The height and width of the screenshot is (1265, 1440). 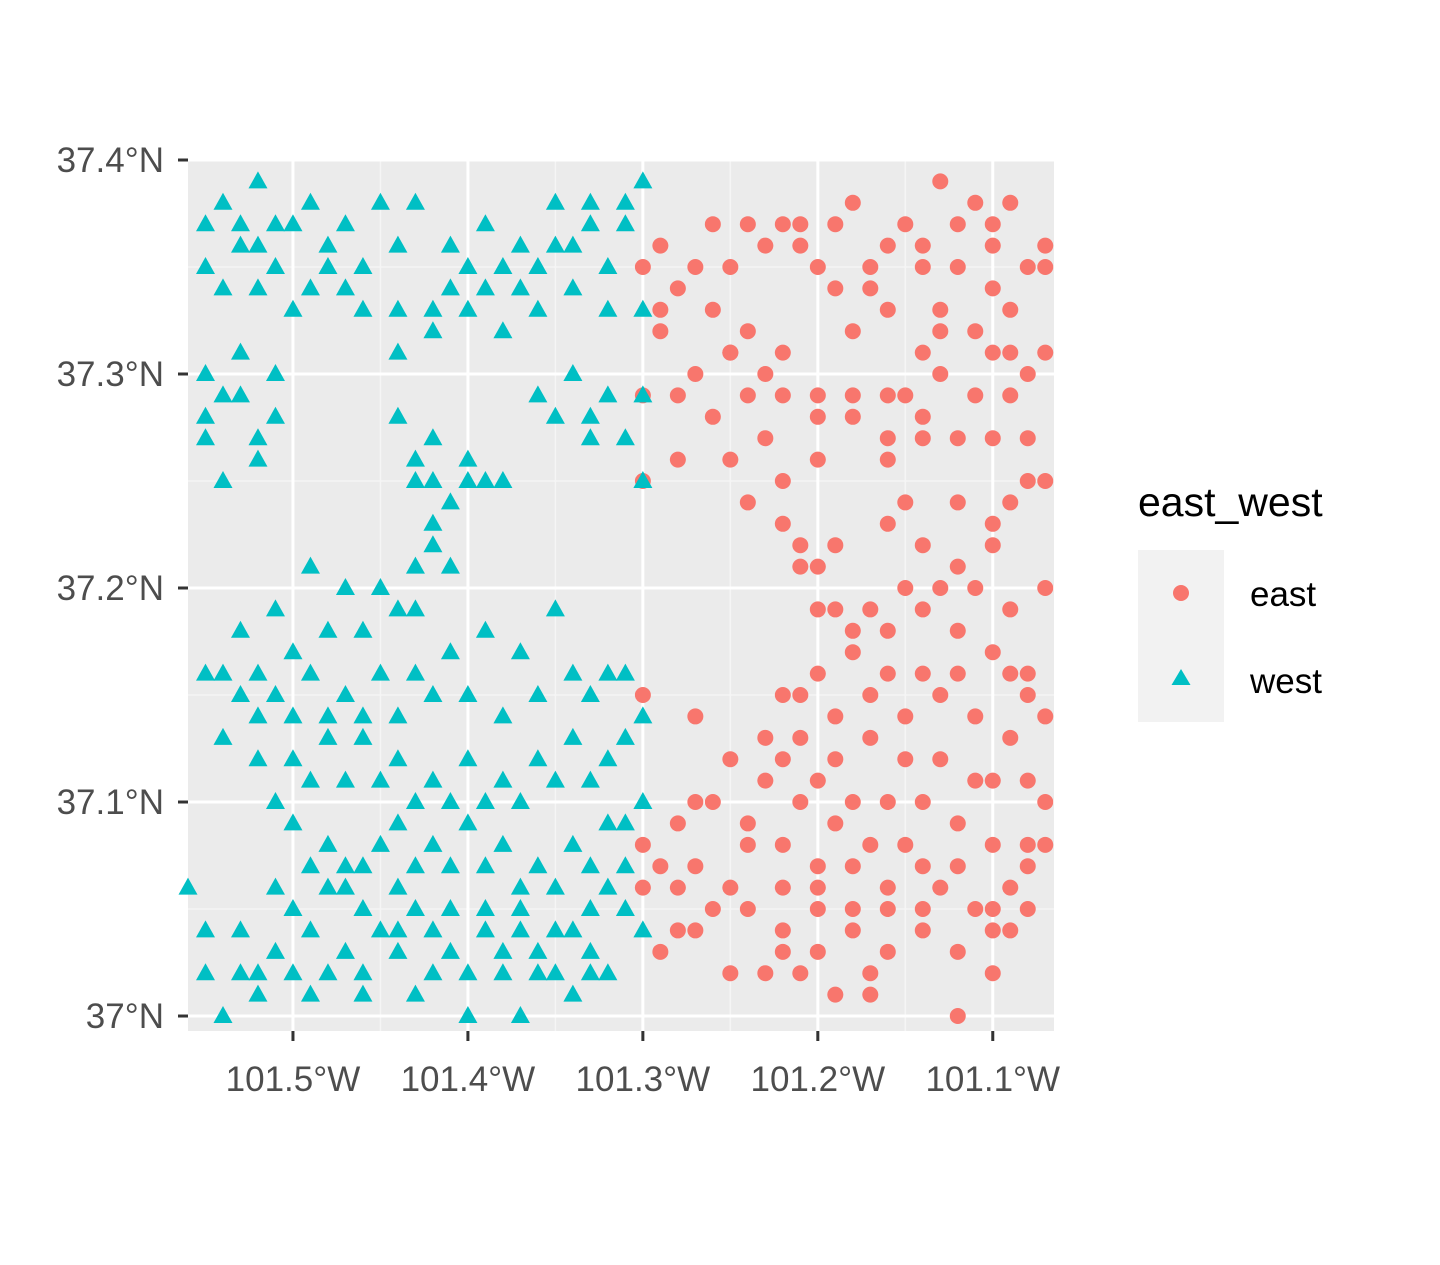 What do you see at coordinates (643, 1079) in the screenshot?
I see `x-tick-label: 101.3°W` at bounding box center [643, 1079].